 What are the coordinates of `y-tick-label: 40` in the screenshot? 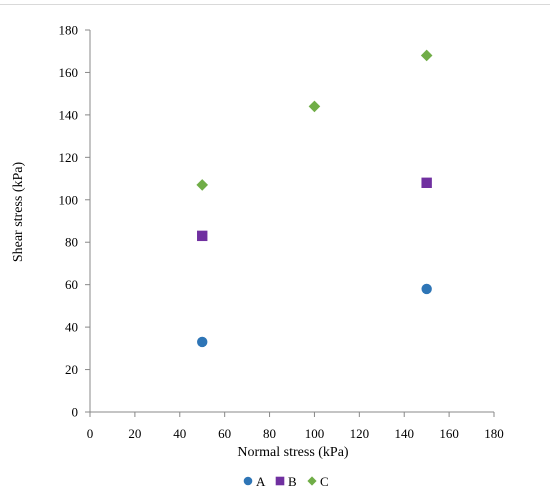 It's located at (71, 327).